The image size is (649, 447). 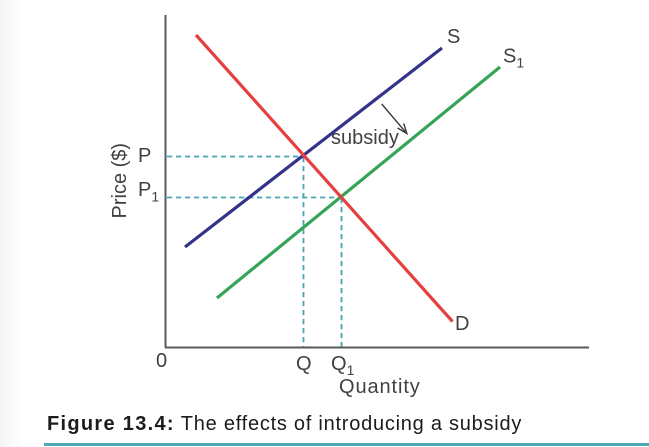 I want to click on svg-text: Quantity, so click(x=380, y=387).